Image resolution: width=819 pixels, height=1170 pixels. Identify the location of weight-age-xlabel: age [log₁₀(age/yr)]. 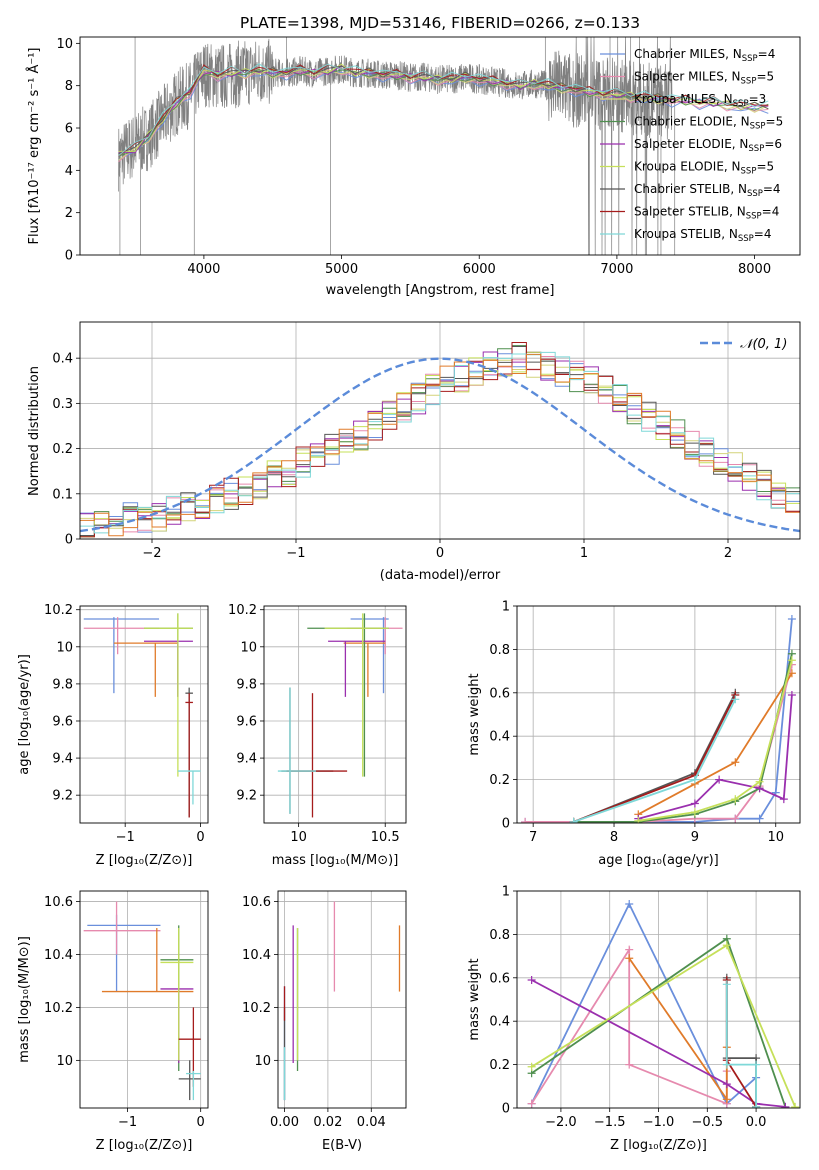
(658, 860).